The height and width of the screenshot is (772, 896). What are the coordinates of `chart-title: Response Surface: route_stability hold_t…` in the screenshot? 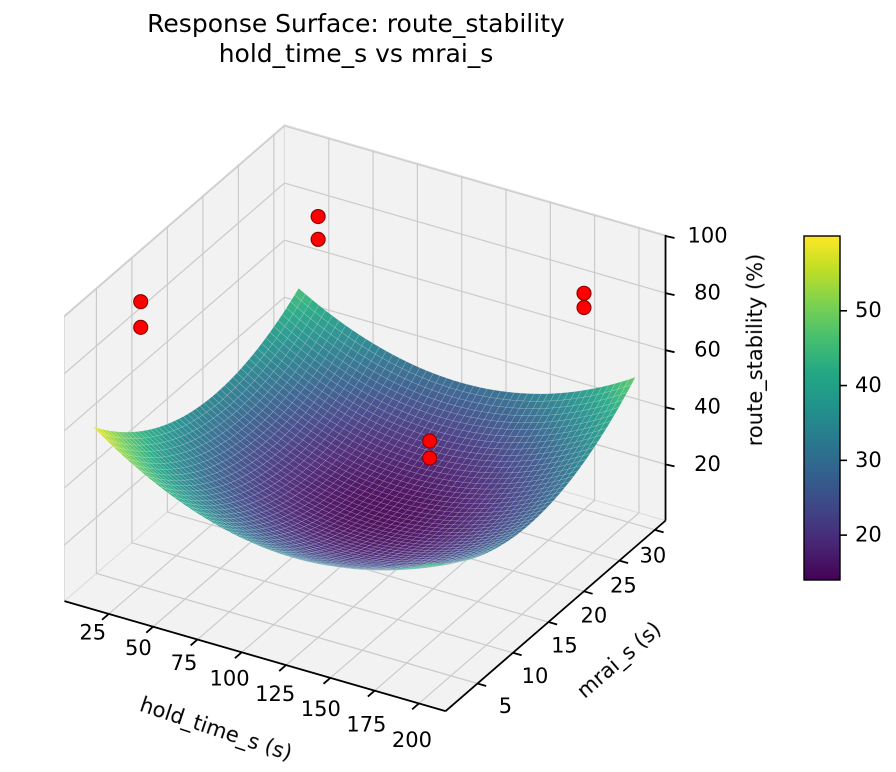 It's located at (356, 39).